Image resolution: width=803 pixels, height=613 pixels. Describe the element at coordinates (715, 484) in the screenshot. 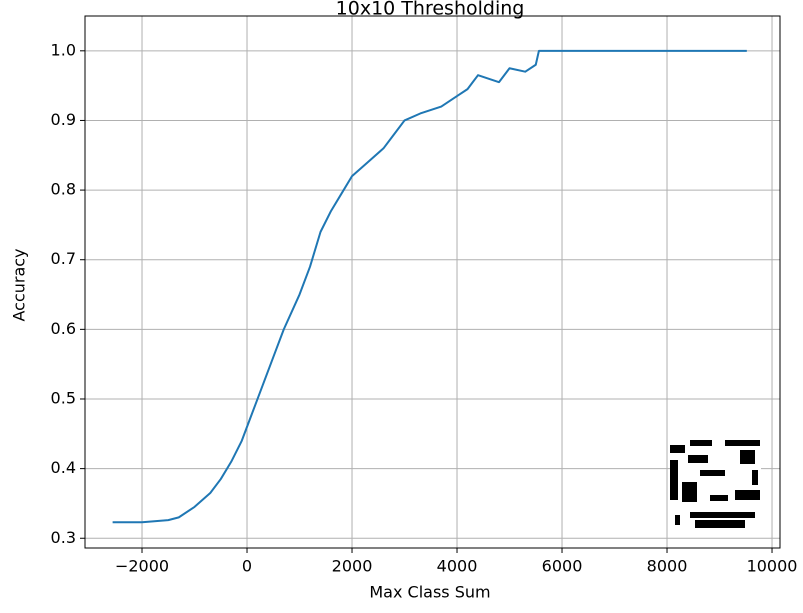

I see `inset-image` at that location.